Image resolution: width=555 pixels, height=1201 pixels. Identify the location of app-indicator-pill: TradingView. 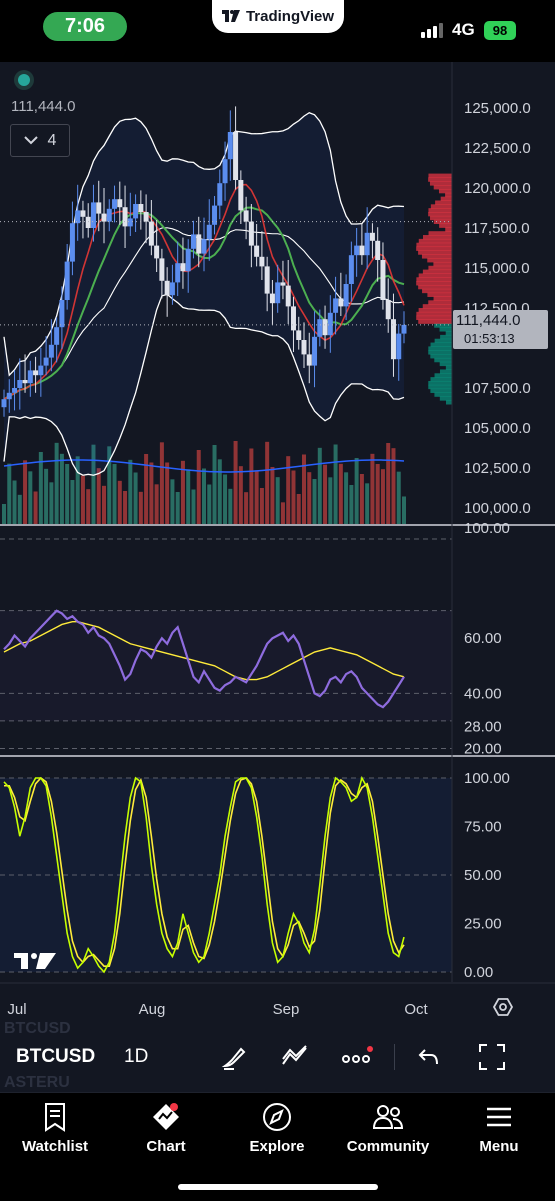
(278, 16).